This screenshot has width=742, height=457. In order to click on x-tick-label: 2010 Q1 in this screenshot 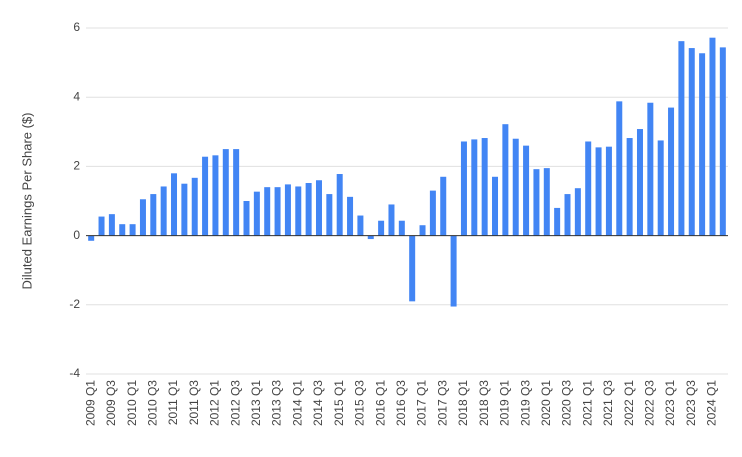, I will do `click(132, 403)`.